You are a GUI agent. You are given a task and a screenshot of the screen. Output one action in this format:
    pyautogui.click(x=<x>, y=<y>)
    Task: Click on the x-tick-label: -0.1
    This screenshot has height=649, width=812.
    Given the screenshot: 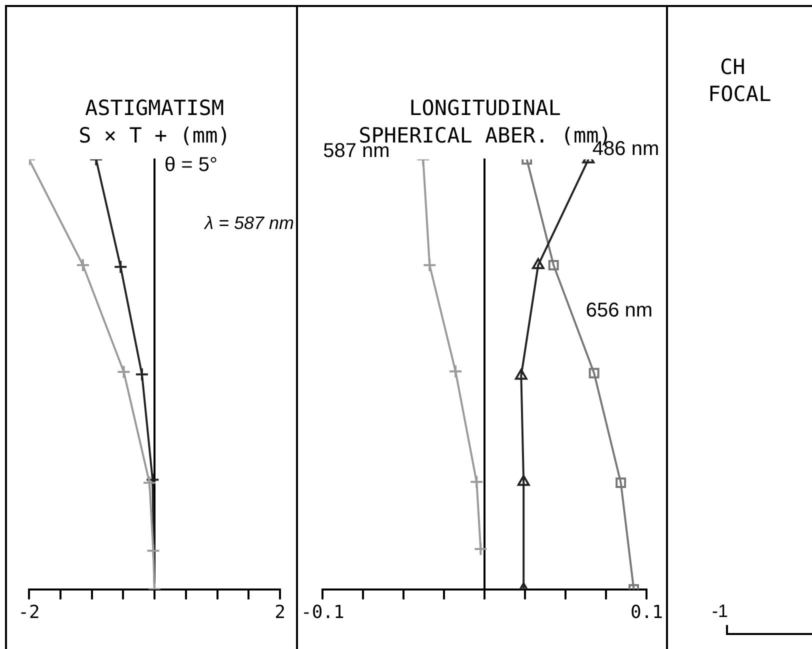 What is the action you would take?
    pyautogui.click(x=322, y=612)
    